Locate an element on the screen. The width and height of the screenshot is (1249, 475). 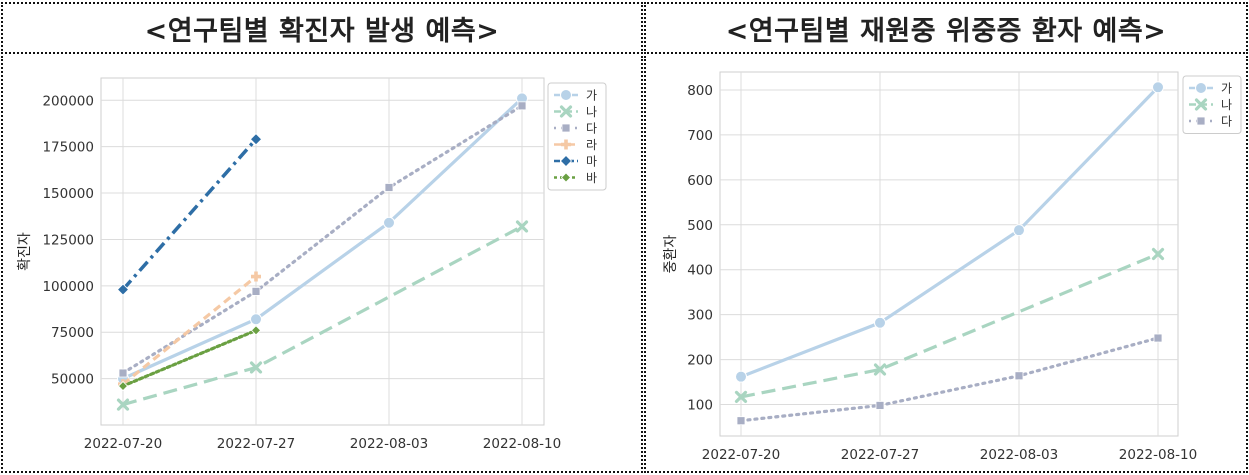
y-tick-label: 600 is located at coordinates (700, 181).